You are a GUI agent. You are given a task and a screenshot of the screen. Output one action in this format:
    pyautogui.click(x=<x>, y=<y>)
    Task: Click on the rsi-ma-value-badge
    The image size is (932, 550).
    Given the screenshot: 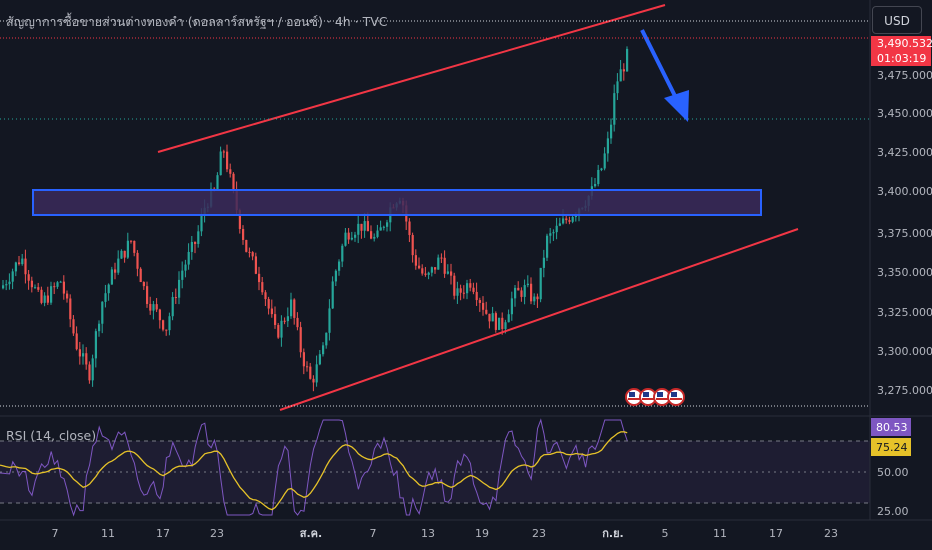 What is the action you would take?
    pyautogui.click(x=891, y=447)
    